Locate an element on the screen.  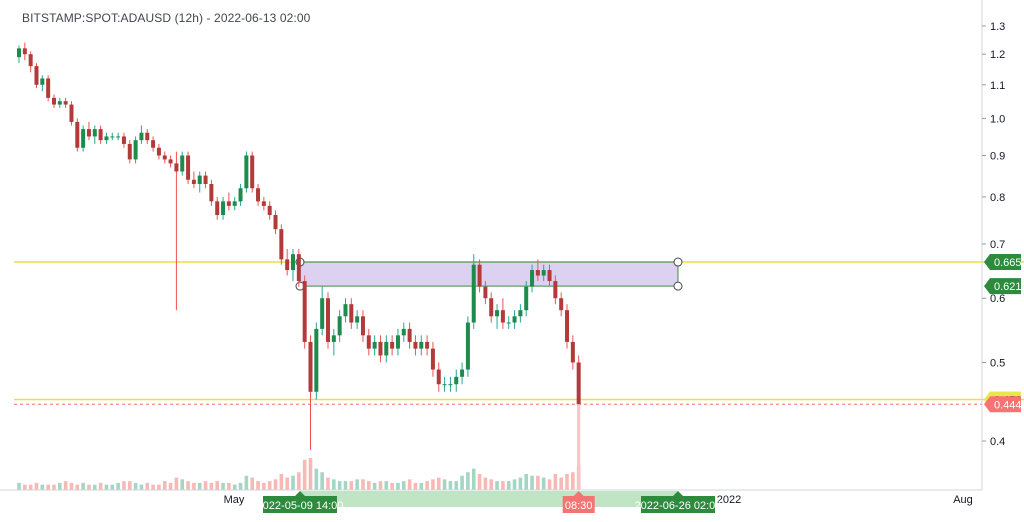
range-top-badge-shape is located at coordinates (1002, 262).